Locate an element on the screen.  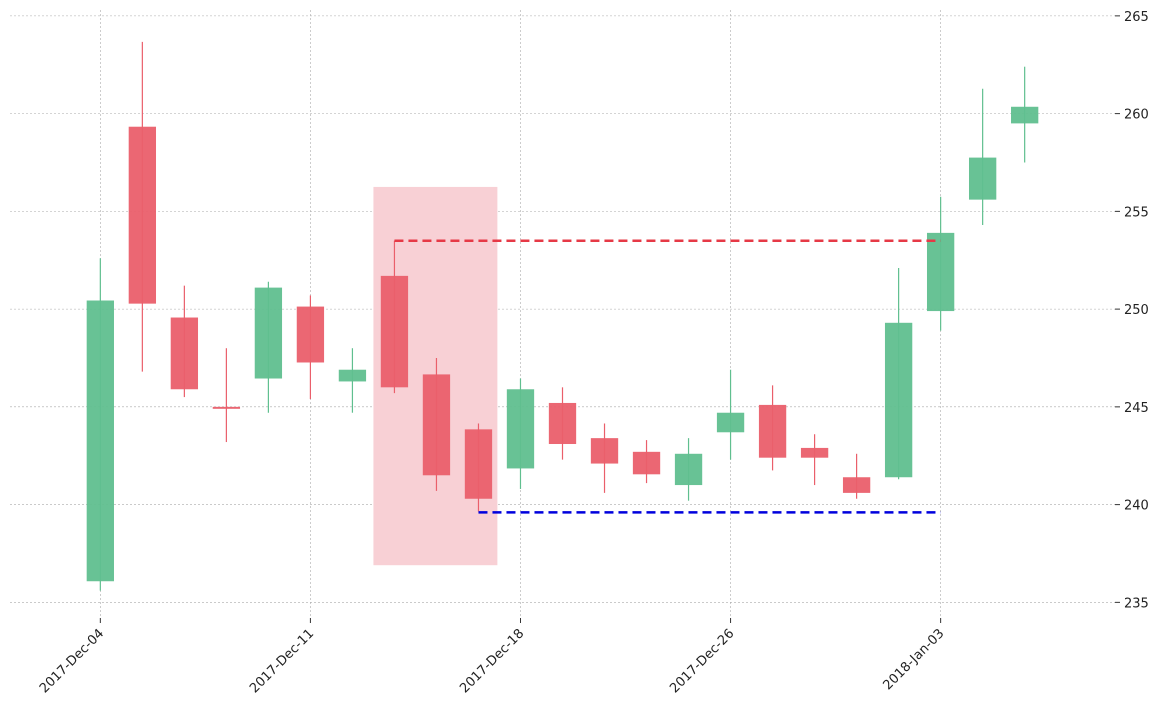
y-tick-label: 260 is located at coordinates (1136, 115).